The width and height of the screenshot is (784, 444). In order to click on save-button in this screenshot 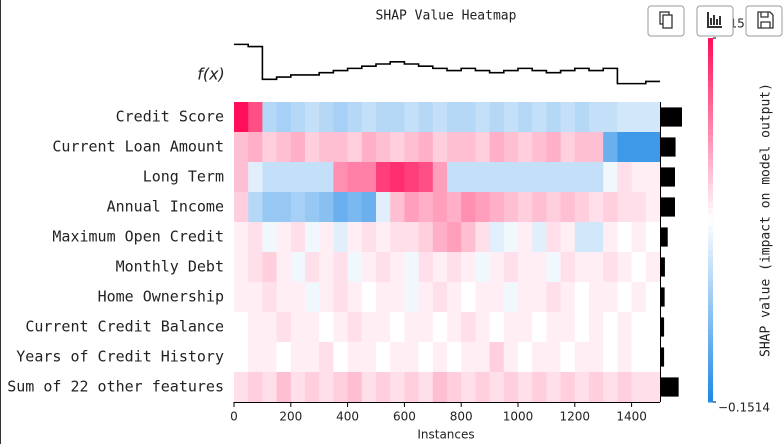, I will do `click(764, 21)`.